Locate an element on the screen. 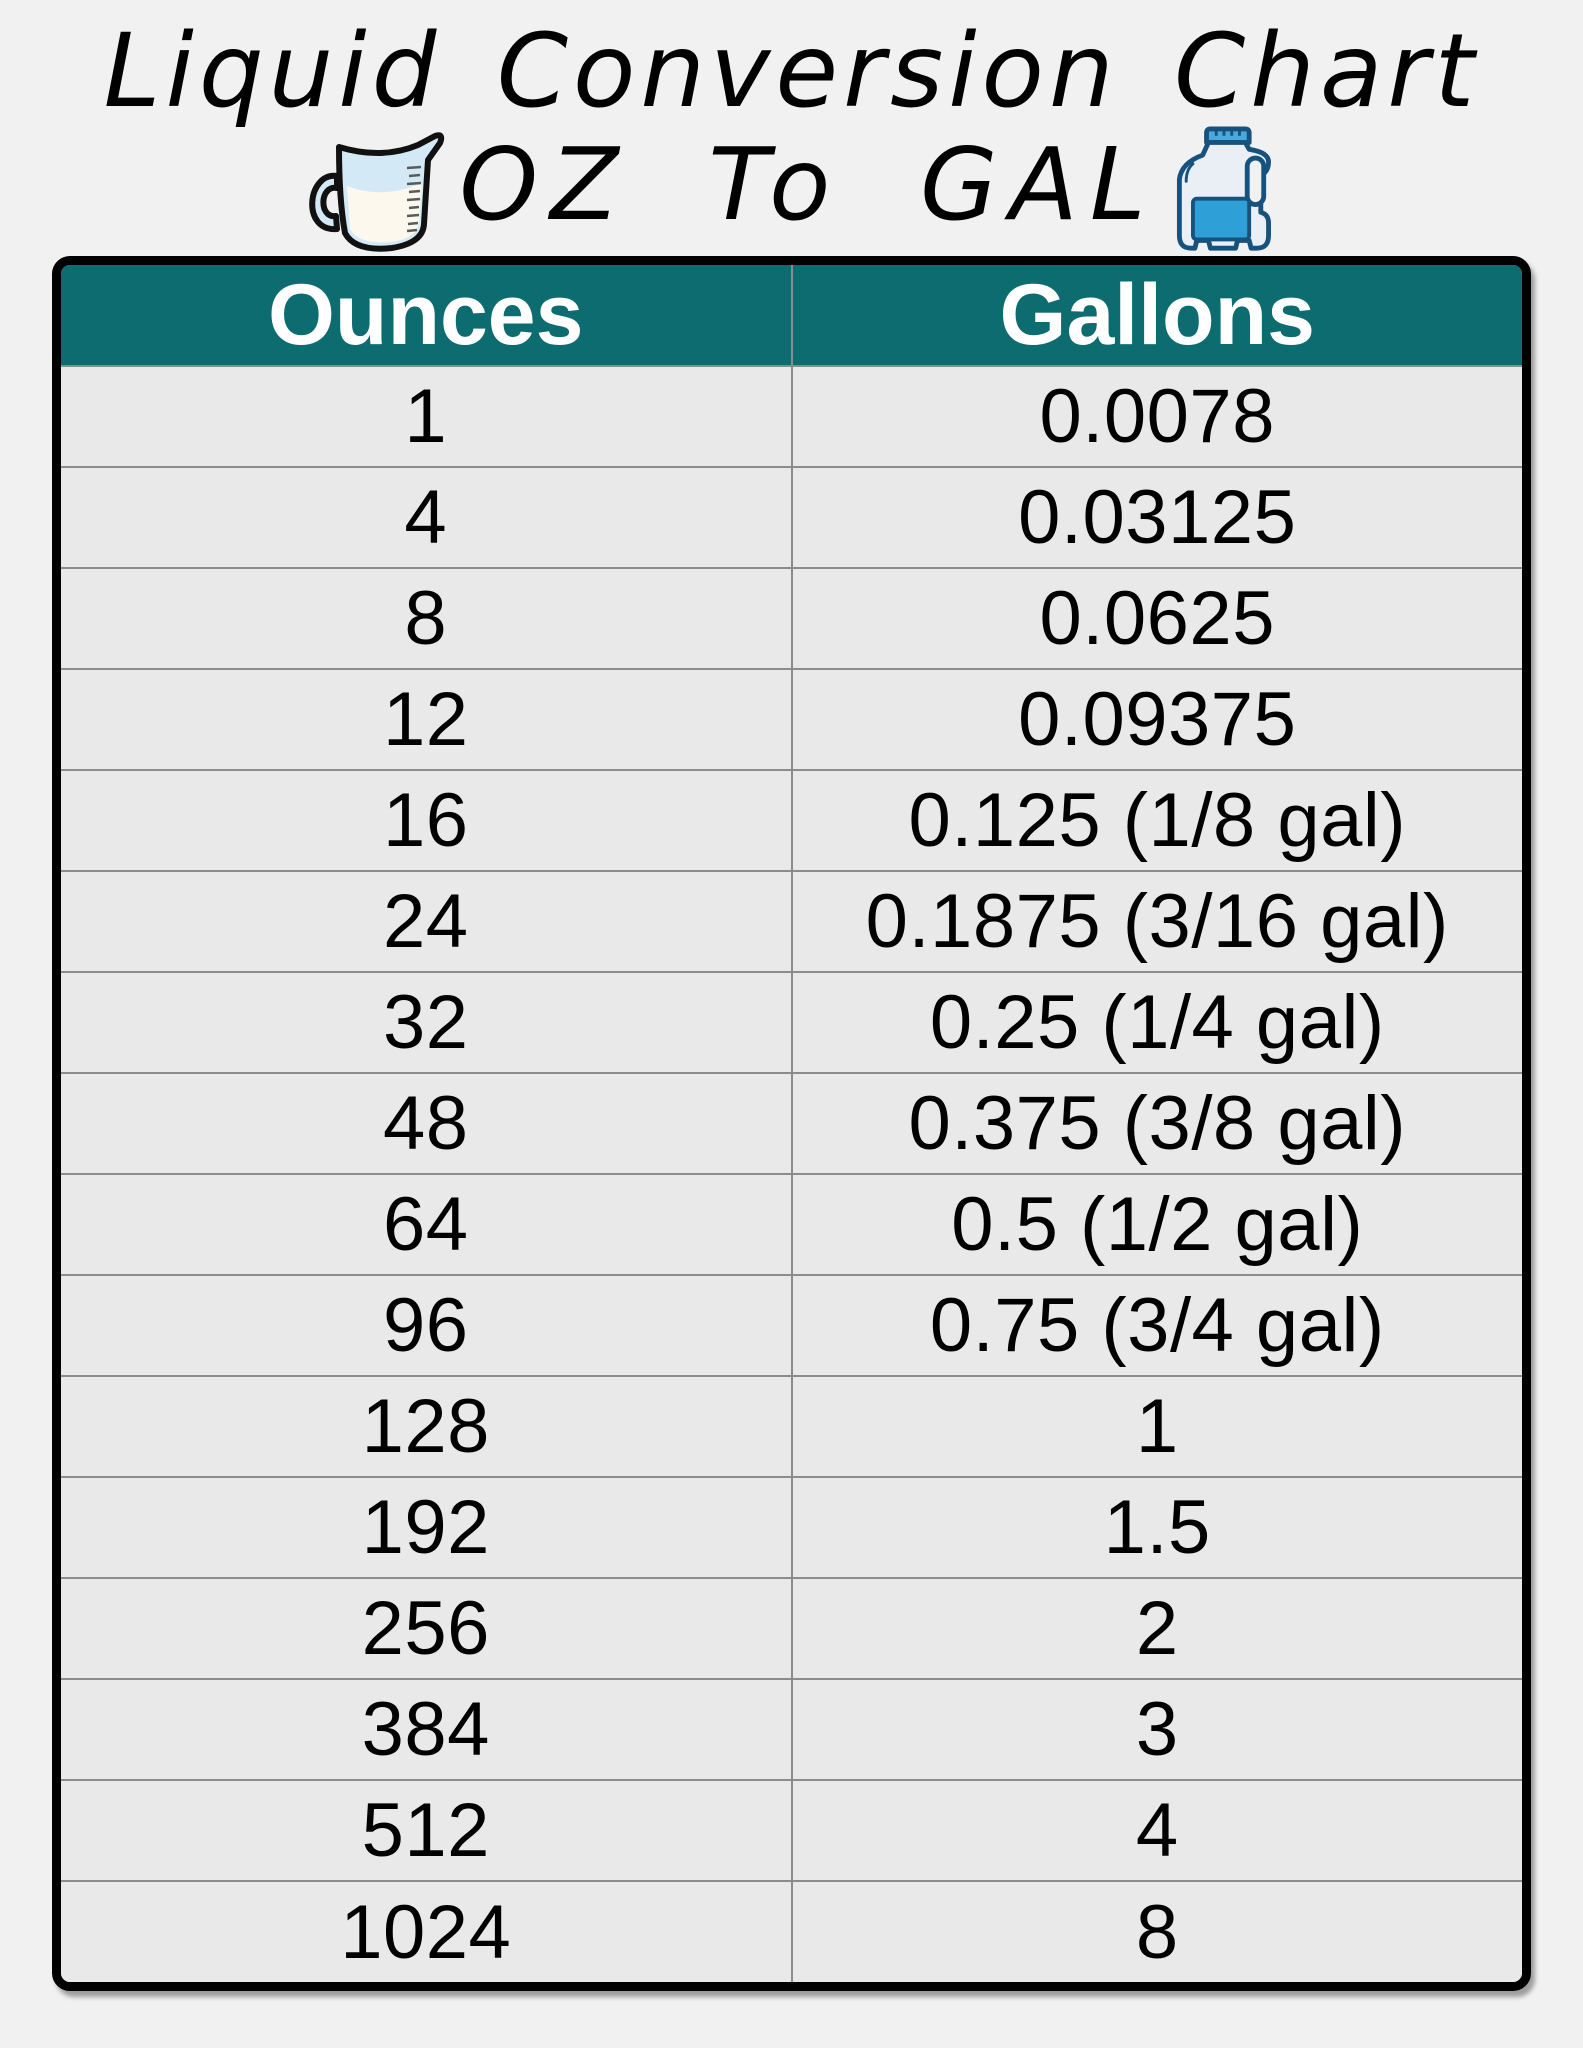 The image size is (1583, 2048). gallons-cell: 8 is located at coordinates (1156, 1931).